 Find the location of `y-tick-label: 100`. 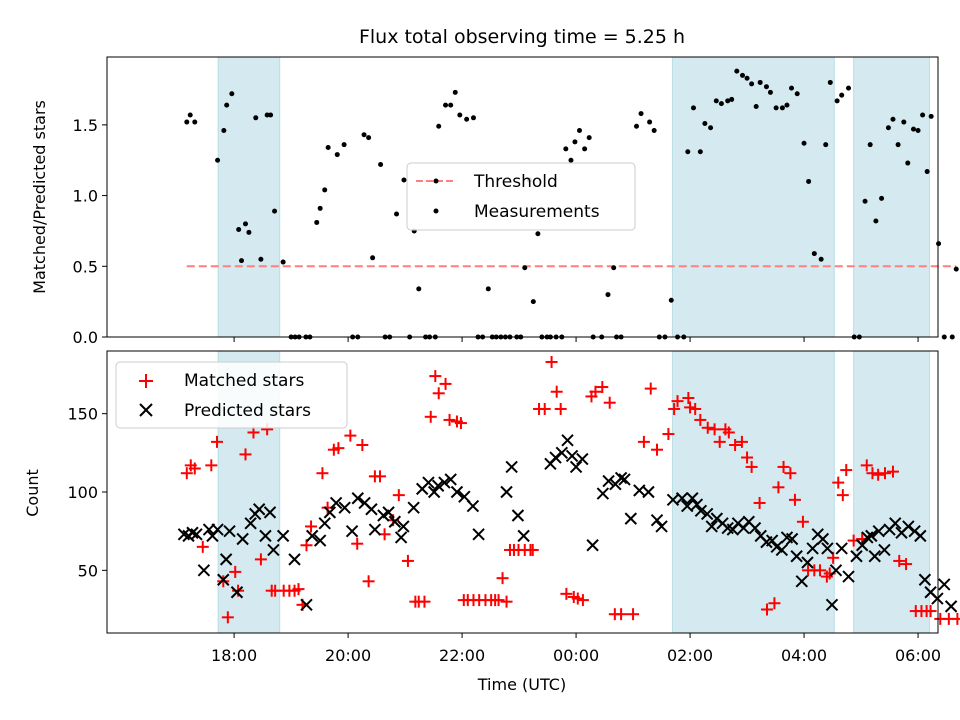

y-tick-label: 100 is located at coordinates (82, 492).